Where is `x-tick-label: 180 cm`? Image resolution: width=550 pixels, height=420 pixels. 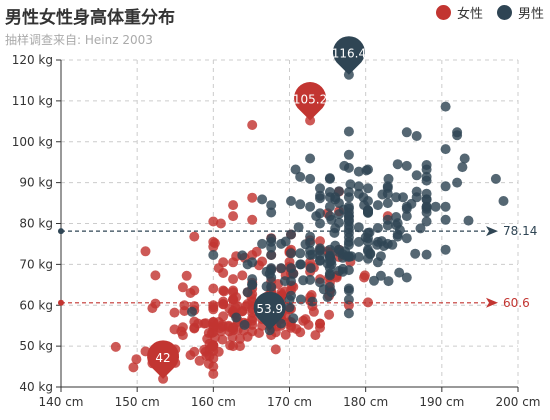
x-tick-label: 180 cm is located at coordinates (365, 402).